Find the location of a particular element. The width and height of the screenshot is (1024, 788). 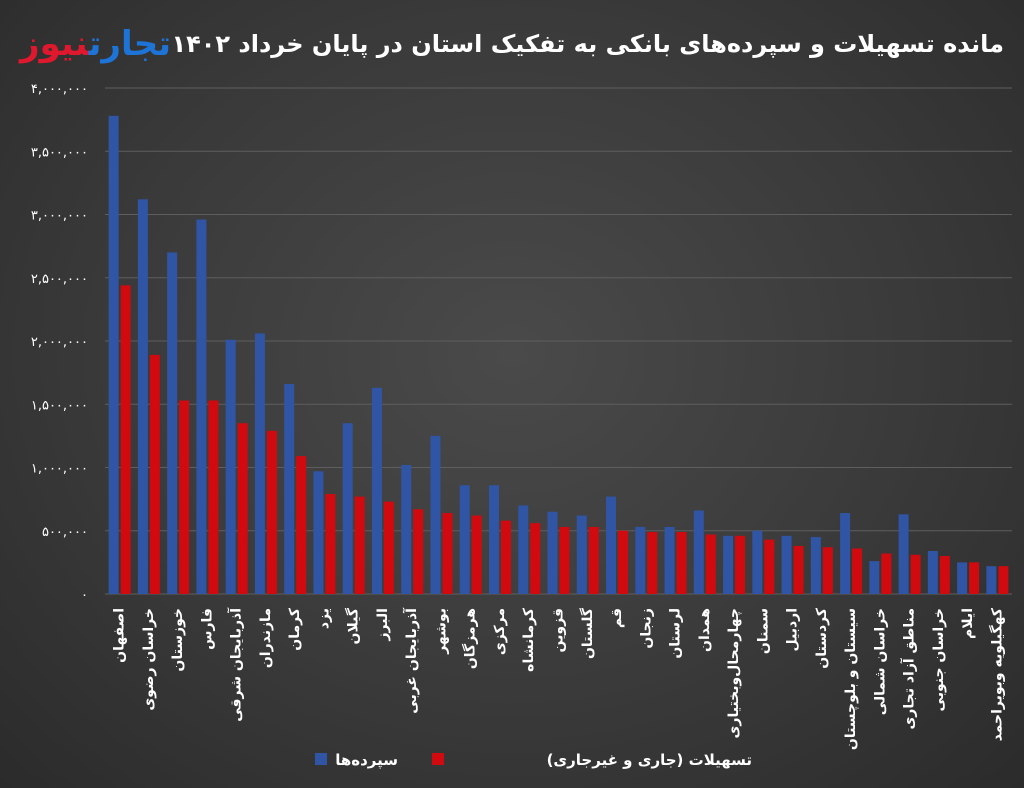

x-tick-label: گلستان is located at coordinates (587, 633).